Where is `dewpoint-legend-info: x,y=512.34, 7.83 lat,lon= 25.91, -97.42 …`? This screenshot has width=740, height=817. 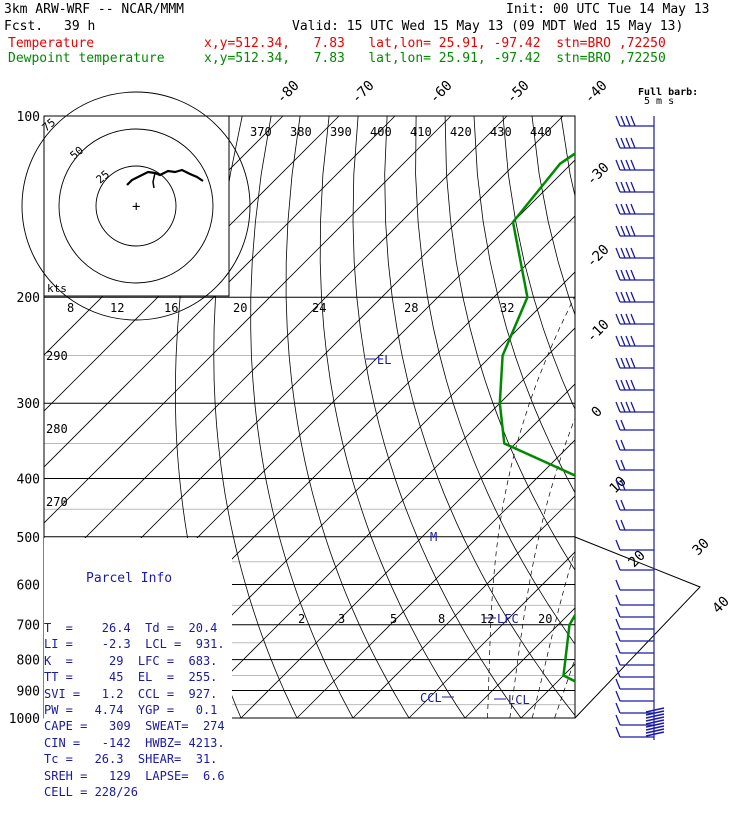
dewpoint-legend-info: x,y=512.34, 7.83 lat,lon= 25.91, -97.42 … is located at coordinates (435, 58).